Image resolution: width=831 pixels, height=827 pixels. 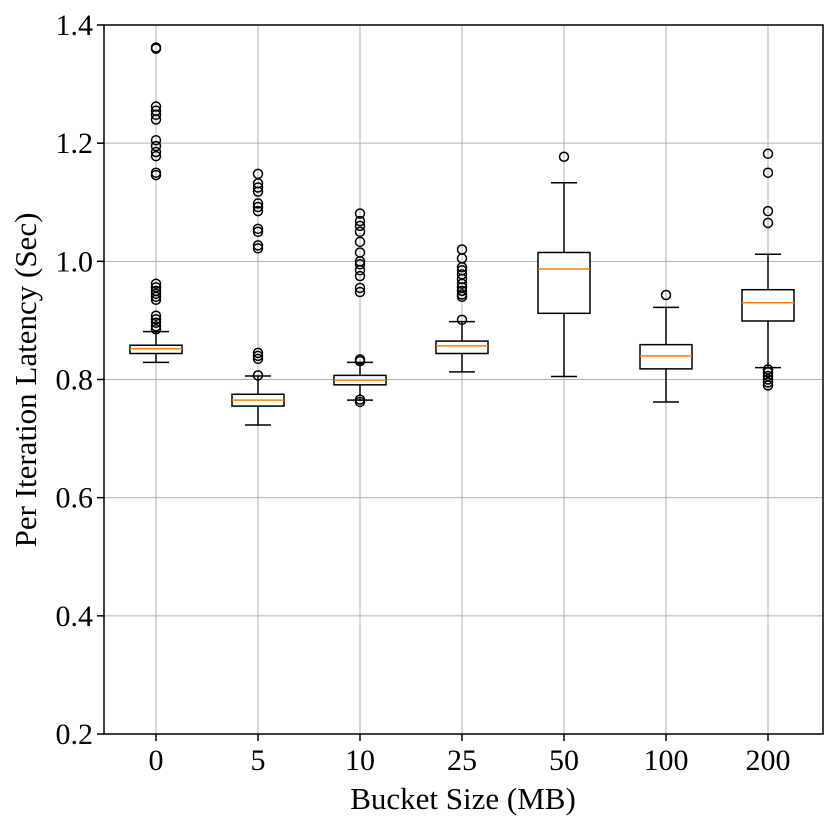 I want to click on x-tick-label: 200, so click(x=768, y=760).